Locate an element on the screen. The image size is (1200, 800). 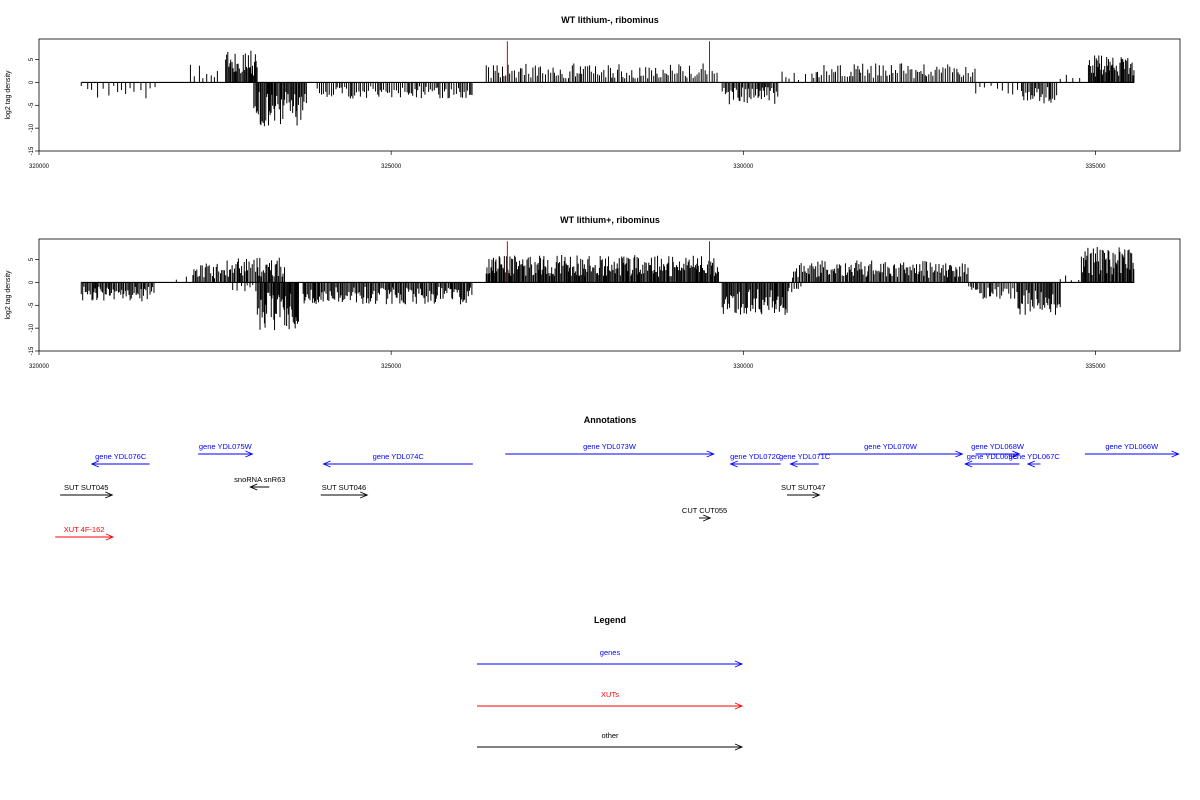
panel-1-x-axis: 320000 325000 330000 335000 is located at coordinates (567, 160).